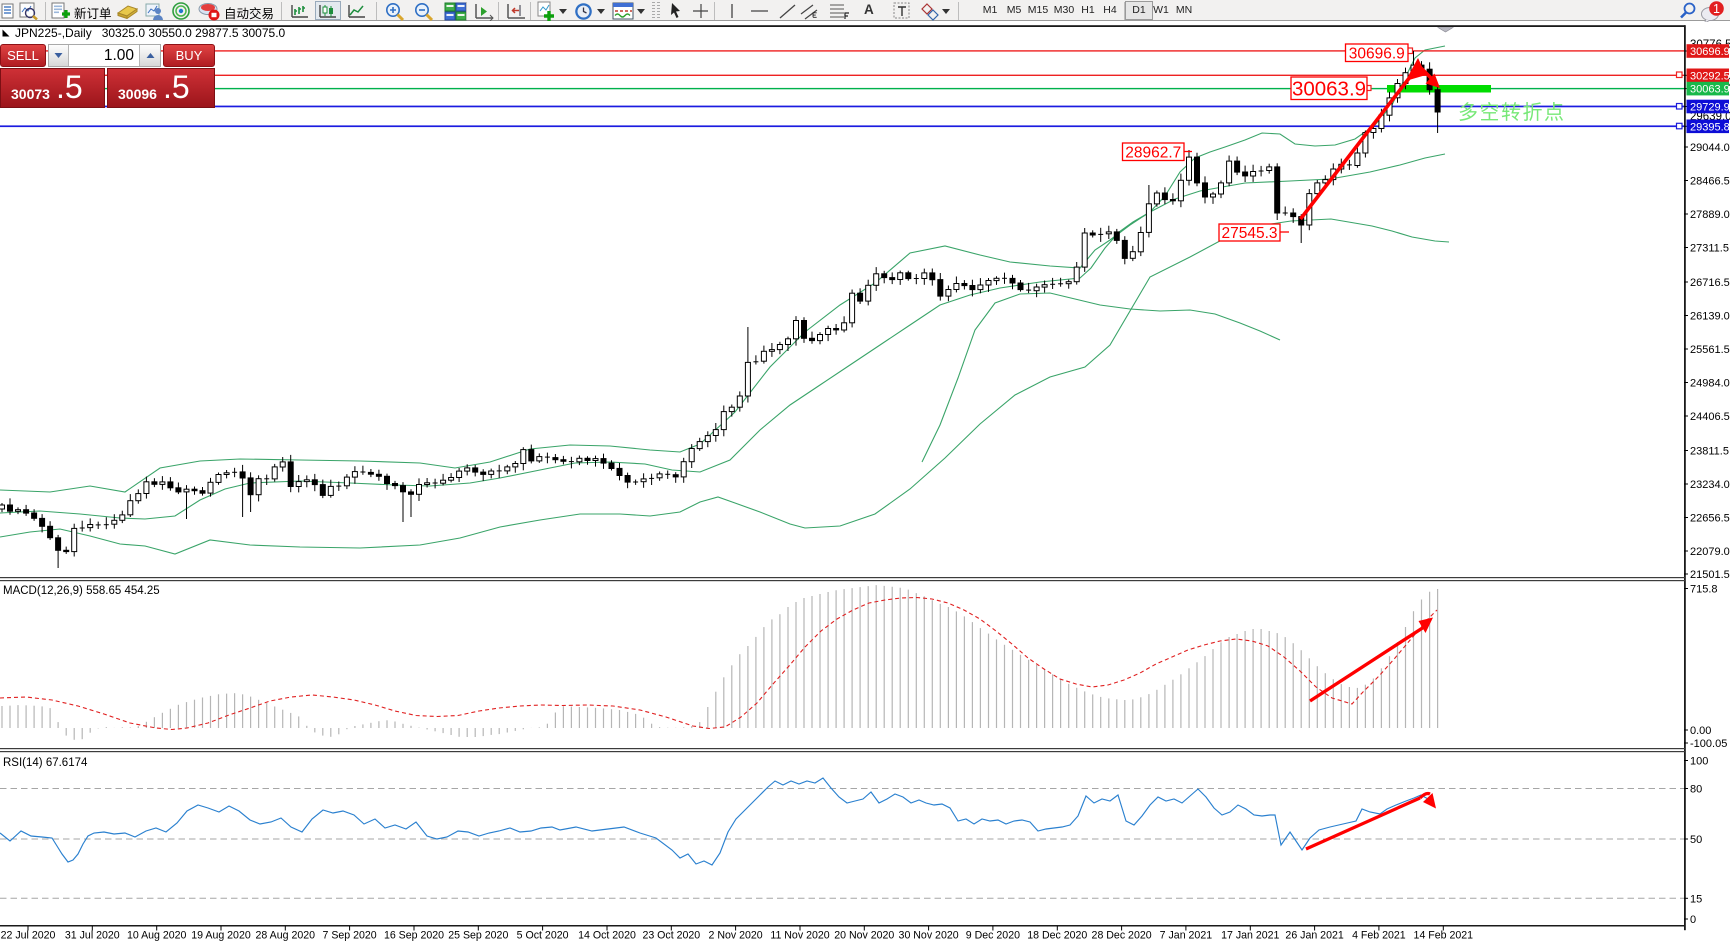 This screenshot has width=1730, height=942. I want to click on svg-text: 26716.5, so click(1710, 283).